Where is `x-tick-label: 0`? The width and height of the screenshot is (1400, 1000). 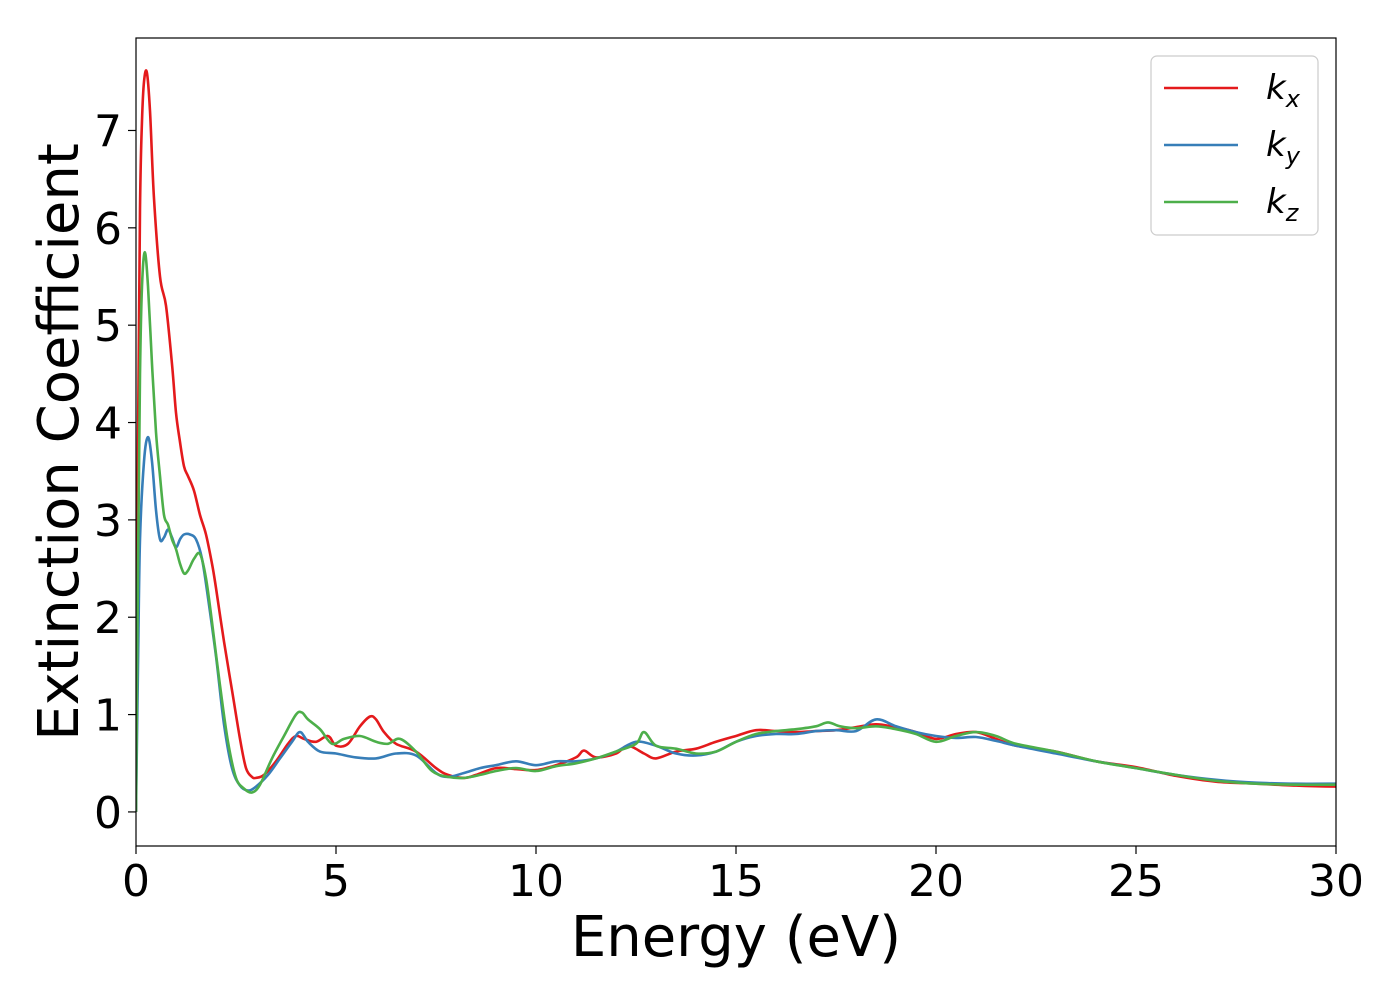 x-tick-label: 0 is located at coordinates (136, 881).